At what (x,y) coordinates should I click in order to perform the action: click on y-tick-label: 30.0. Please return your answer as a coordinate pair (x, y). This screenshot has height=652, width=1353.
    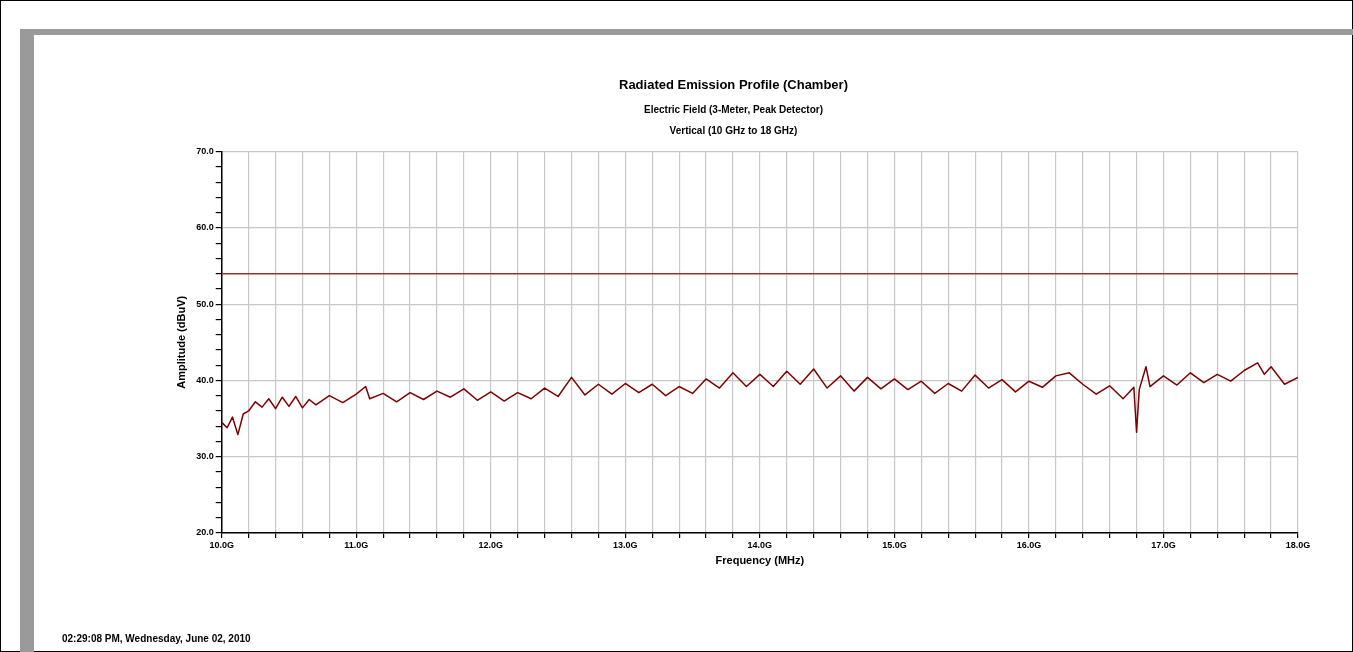
    Looking at the image, I should click on (205, 456).